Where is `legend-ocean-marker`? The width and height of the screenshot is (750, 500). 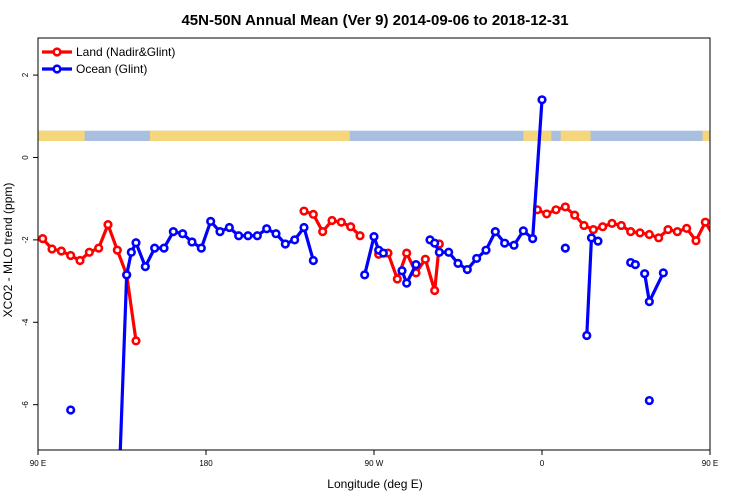
legend-ocean-marker is located at coordinates (57, 69).